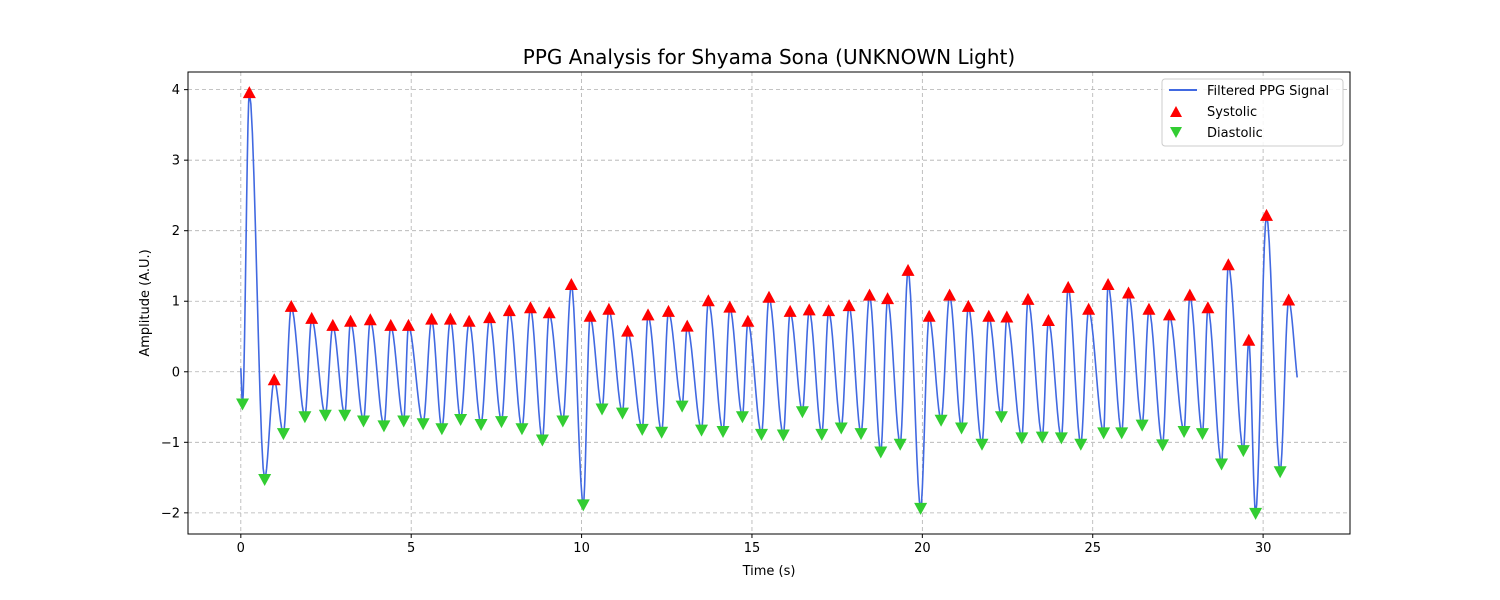 This screenshot has width=1500, height=600. What do you see at coordinates (170, 443) in the screenshot?
I see `y-tick-label: −1` at bounding box center [170, 443].